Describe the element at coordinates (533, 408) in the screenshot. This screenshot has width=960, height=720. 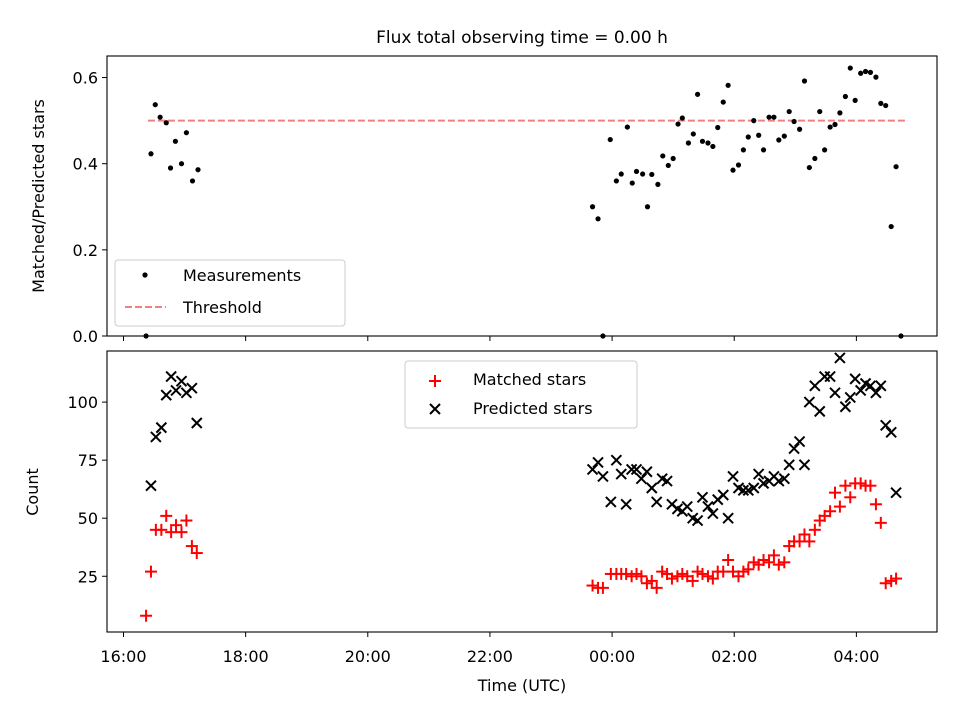
I see `legend-predicted-label: Predicted stars` at that location.